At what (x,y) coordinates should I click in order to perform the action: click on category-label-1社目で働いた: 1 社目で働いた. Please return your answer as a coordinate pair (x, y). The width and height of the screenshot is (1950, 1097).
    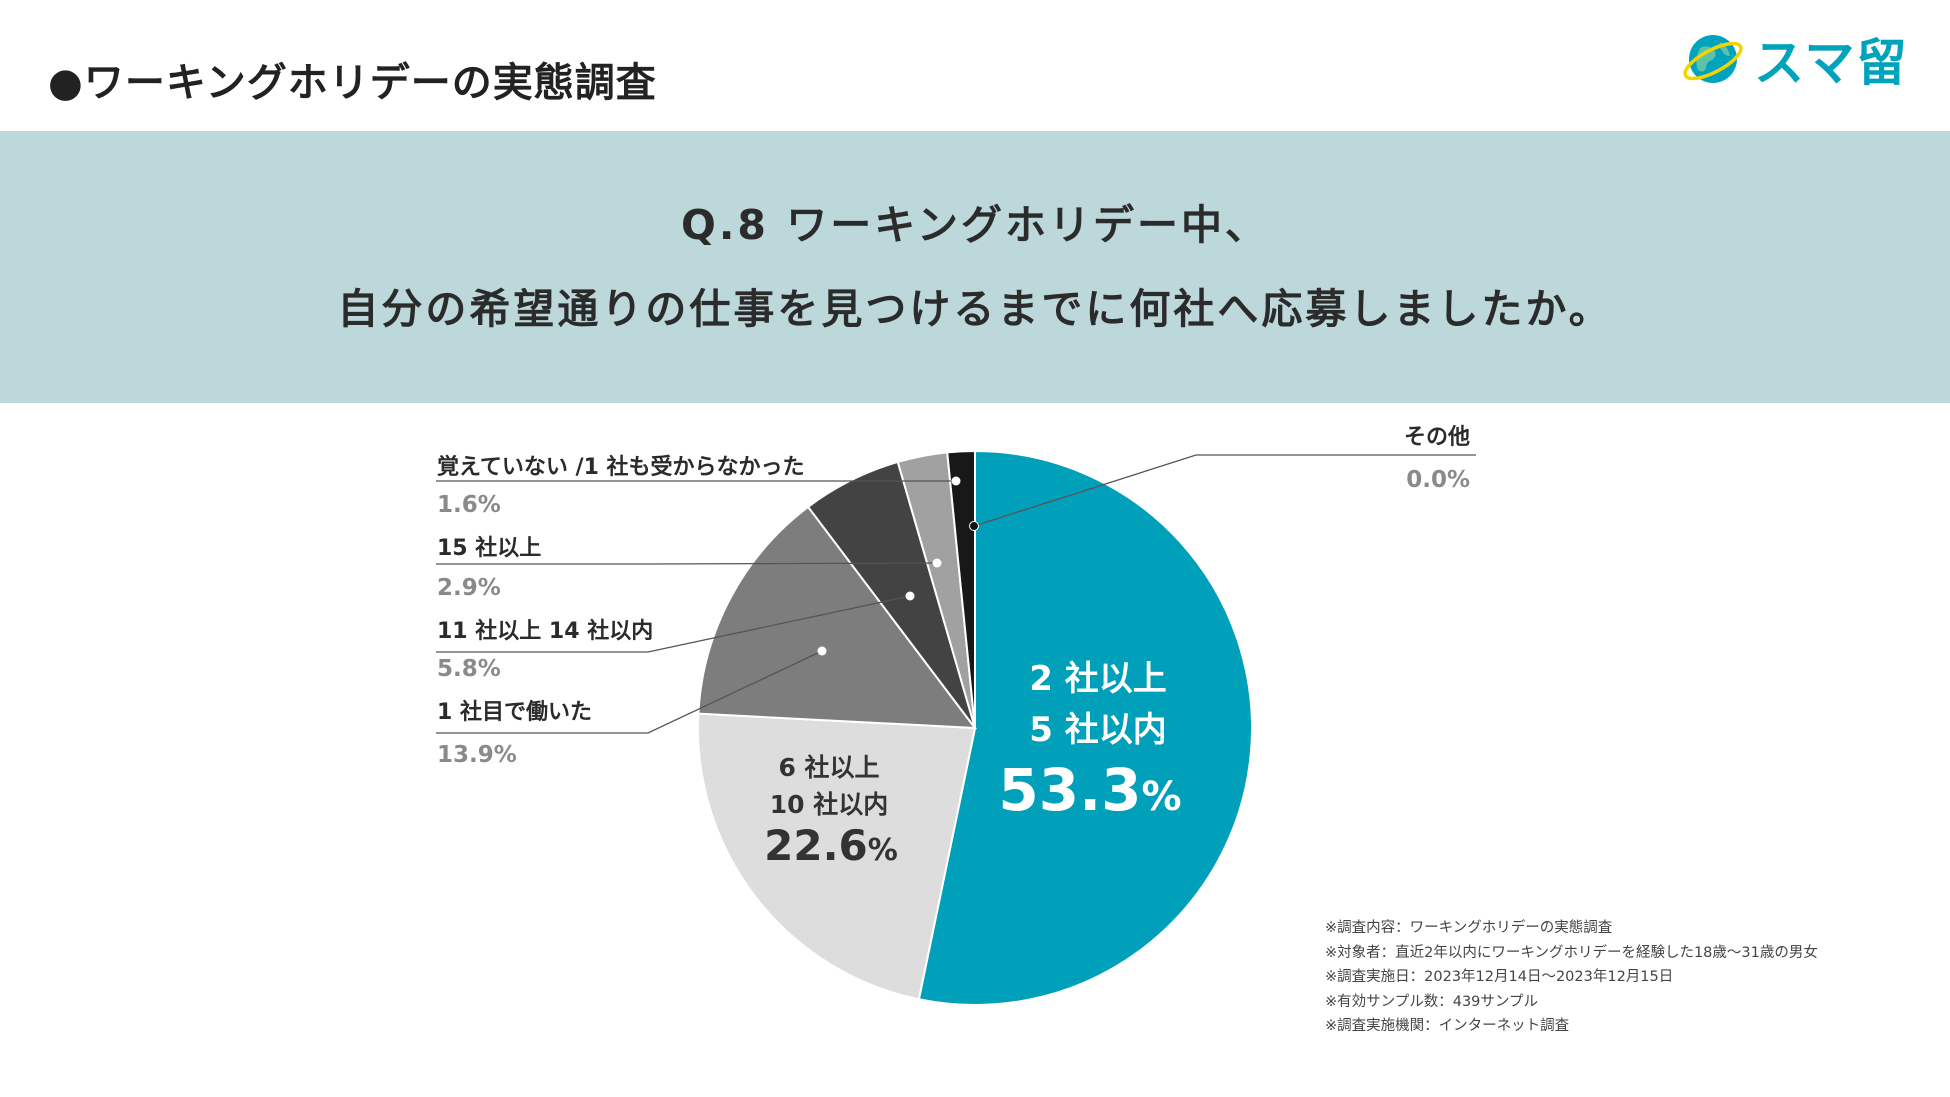
    Looking at the image, I should click on (514, 712).